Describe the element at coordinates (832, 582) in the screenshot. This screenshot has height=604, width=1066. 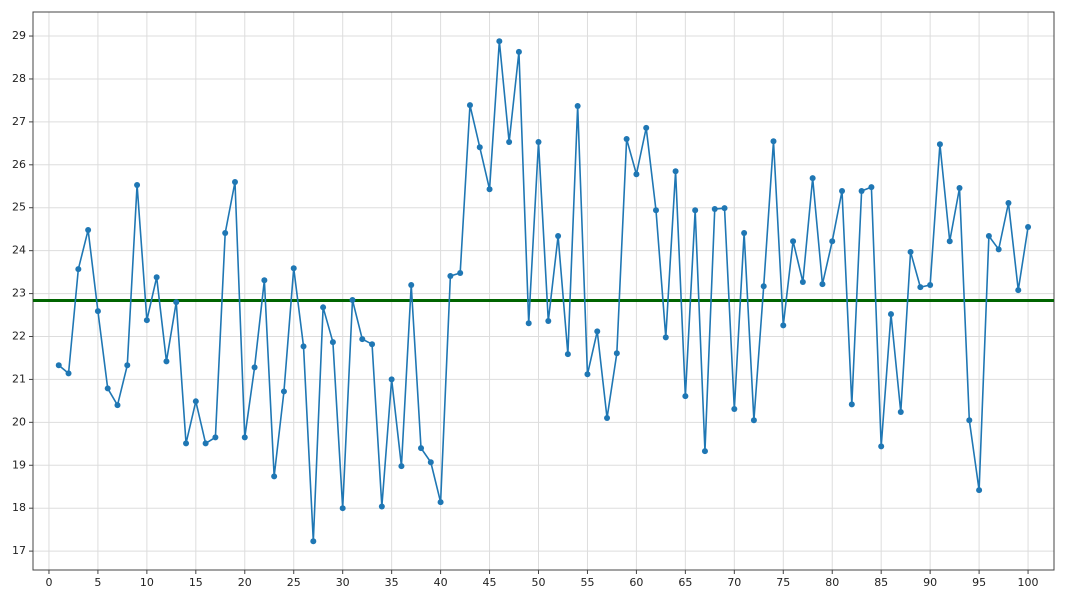
I see `x-tick-label: 80` at that location.